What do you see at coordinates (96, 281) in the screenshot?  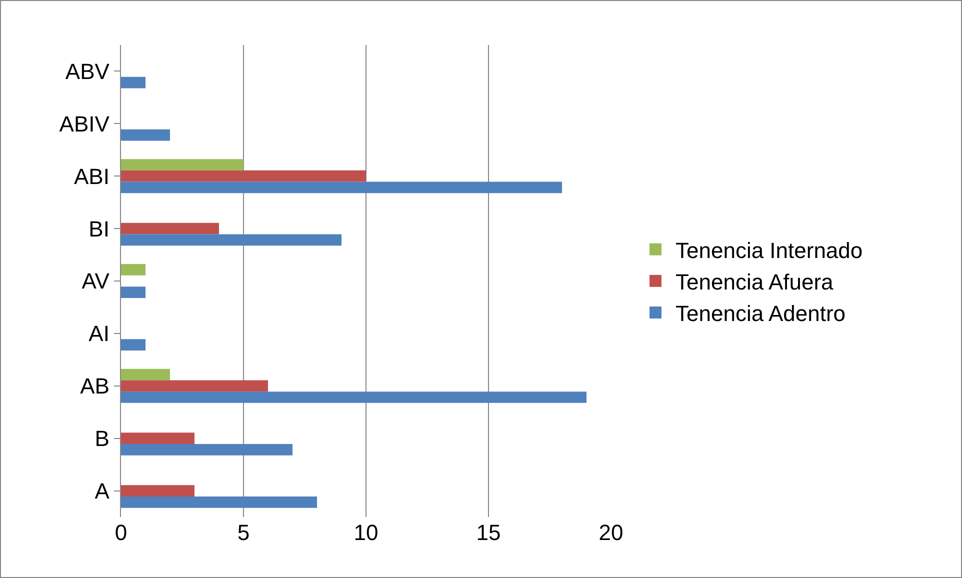 I see `y-tick-label: AV` at bounding box center [96, 281].